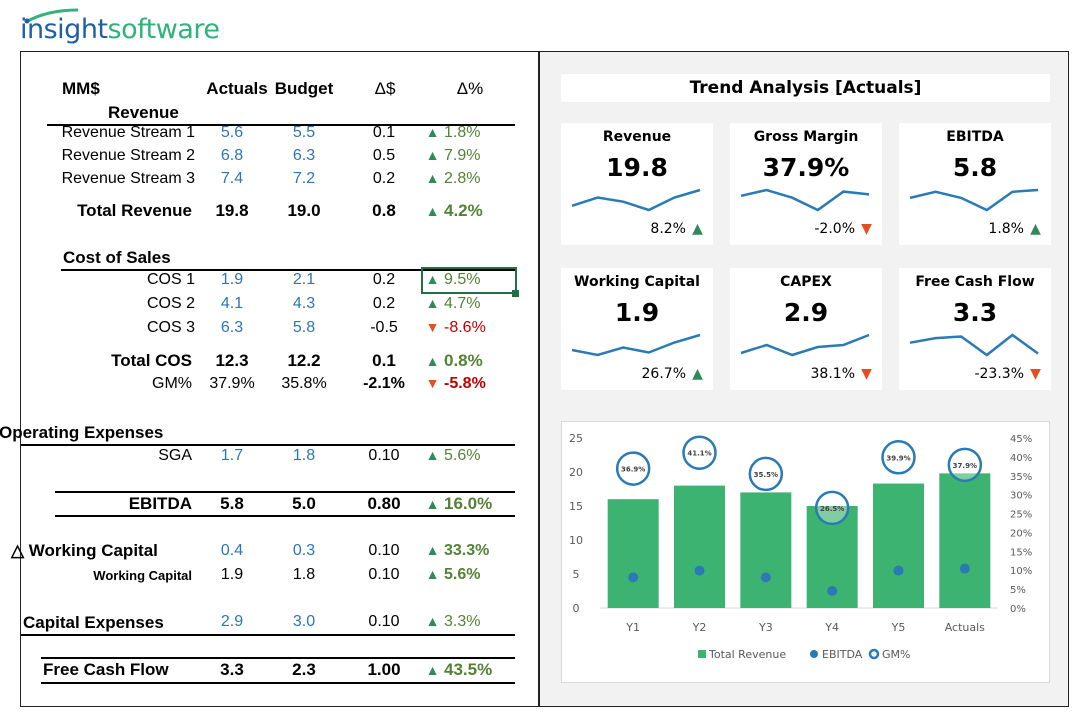 The height and width of the screenshot is (715, 1080). I want to click on delta-wc-label: △ Working Capital, so click(84, 550).